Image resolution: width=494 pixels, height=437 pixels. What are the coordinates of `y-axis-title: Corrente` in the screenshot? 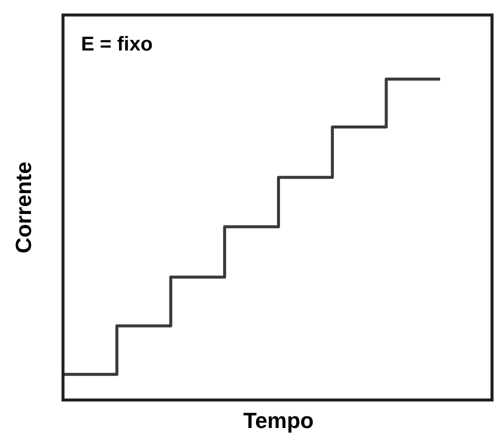 It's located at (23, 208).